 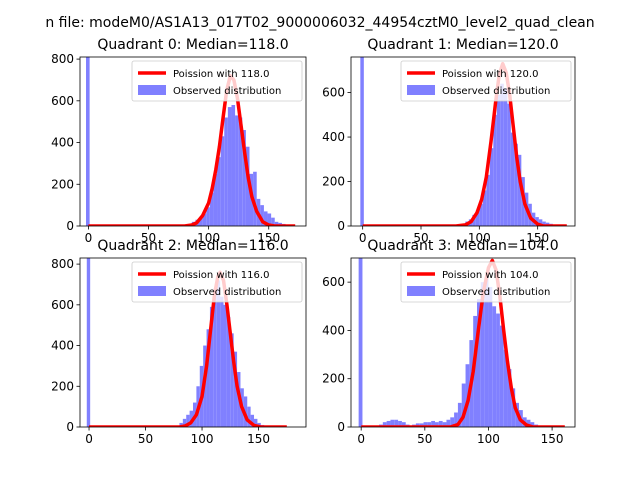 I want to click on legend-curve-label: Poission with 118.0, so click(x=221, y=74).